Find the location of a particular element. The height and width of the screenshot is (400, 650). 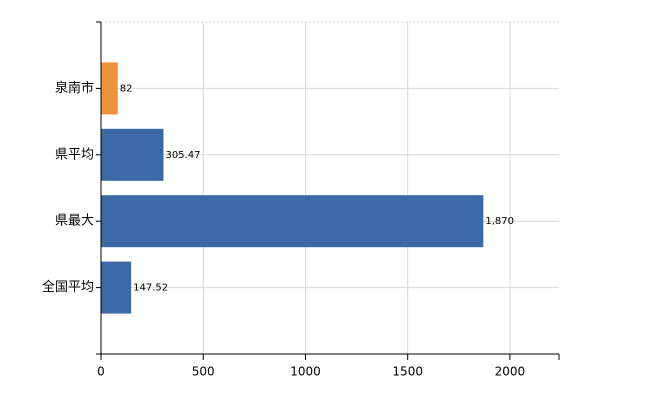

data-label: 82 is located at coordinates (126, 88).